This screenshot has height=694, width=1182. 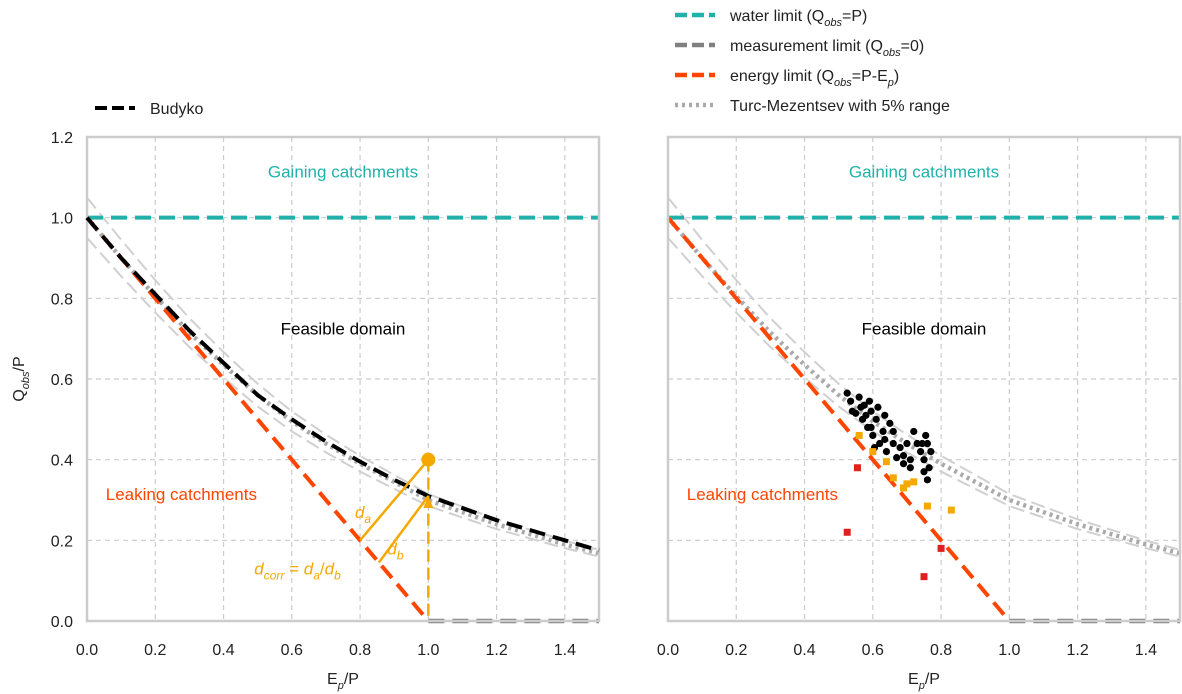 I want to click on y-tick-label: 1.2, so click(x=62, y=138).